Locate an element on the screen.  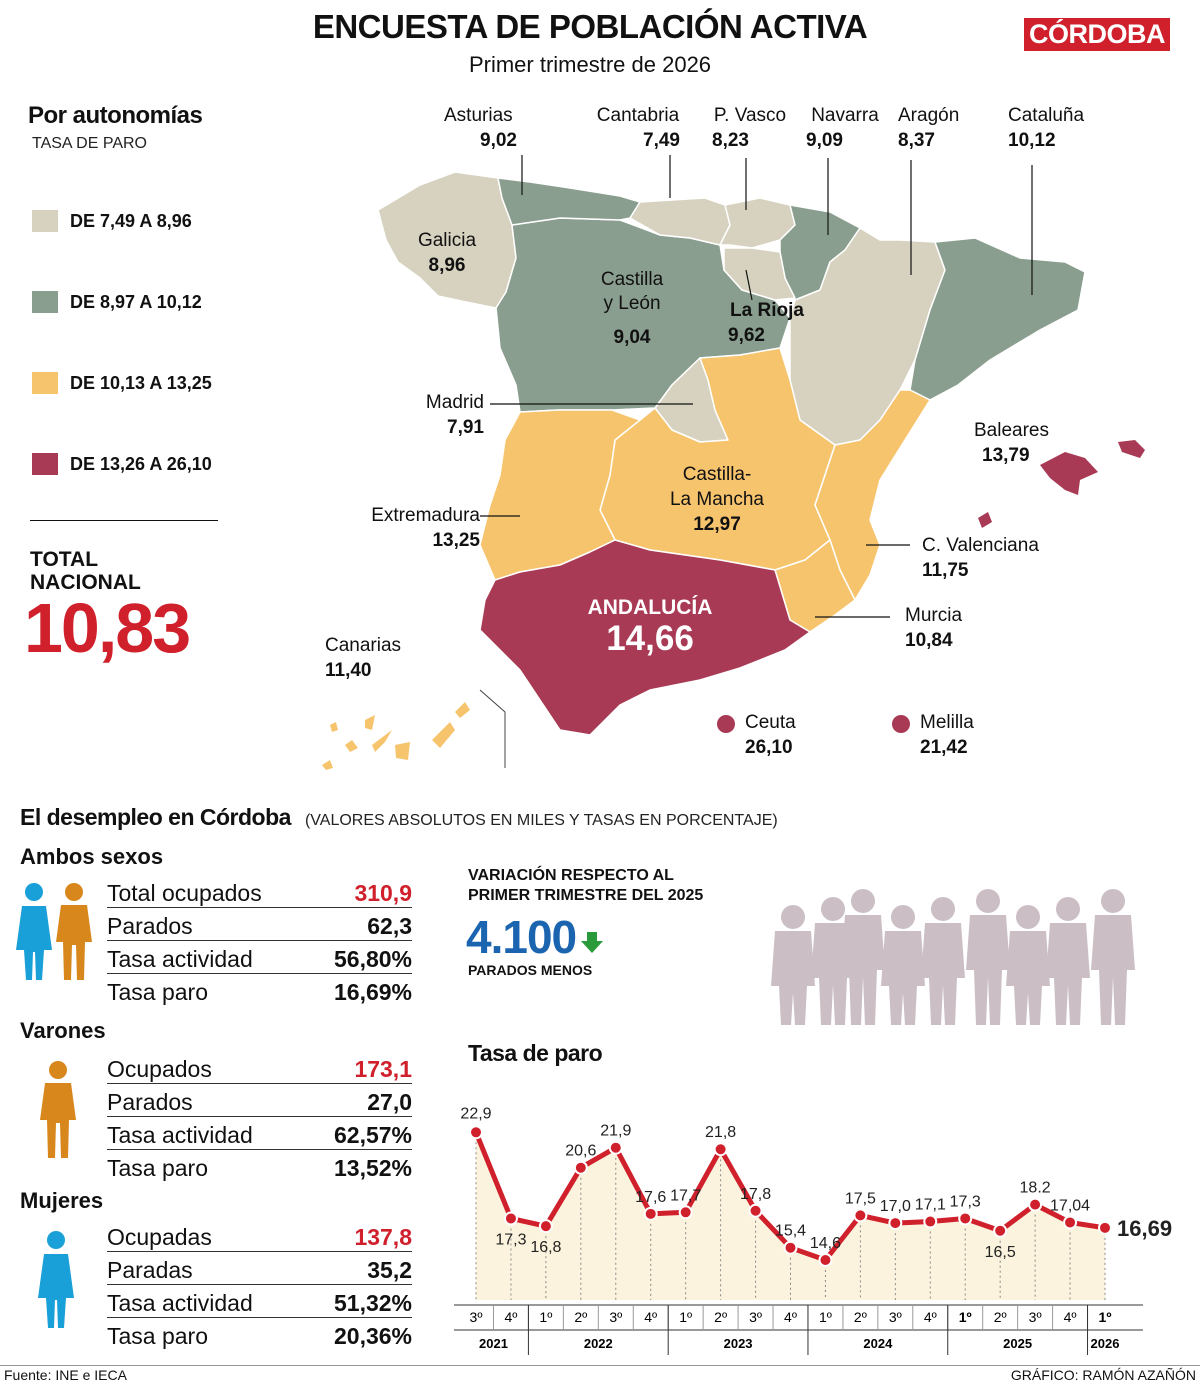
data-label: 17,5 is located at coordinates (860, 1198).